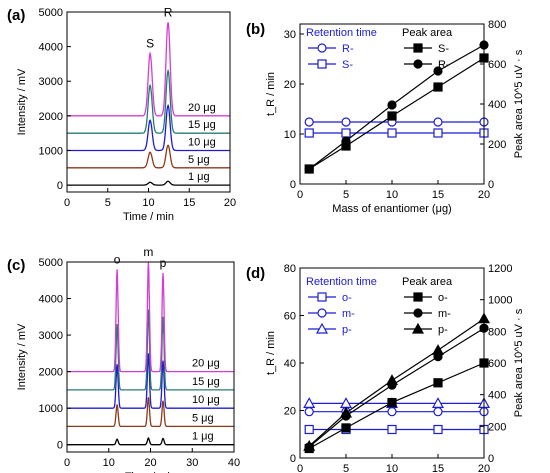  Describe the element at coordinates (290, 35) in the screenshot. I see `y-tick-label-left: 30` at that location.